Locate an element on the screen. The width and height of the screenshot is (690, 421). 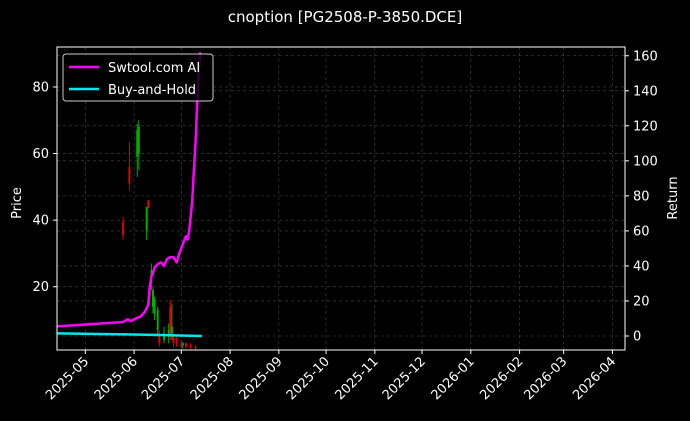
y2-tick-label: 160 is located at coordinates (645, 56).